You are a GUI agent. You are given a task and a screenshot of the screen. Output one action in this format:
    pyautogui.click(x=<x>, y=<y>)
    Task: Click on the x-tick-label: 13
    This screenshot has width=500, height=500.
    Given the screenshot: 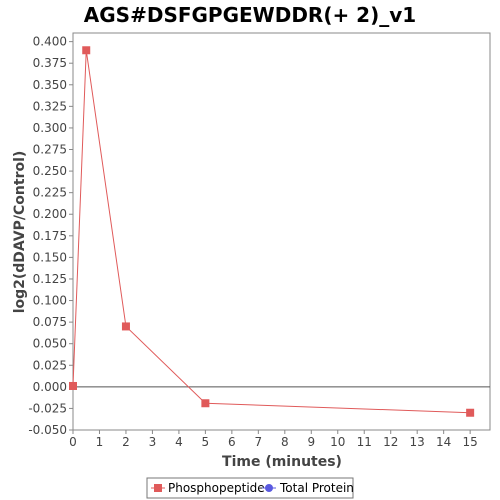 What is the action you would take?
    pyautogui.click(x=417, y=442)
    